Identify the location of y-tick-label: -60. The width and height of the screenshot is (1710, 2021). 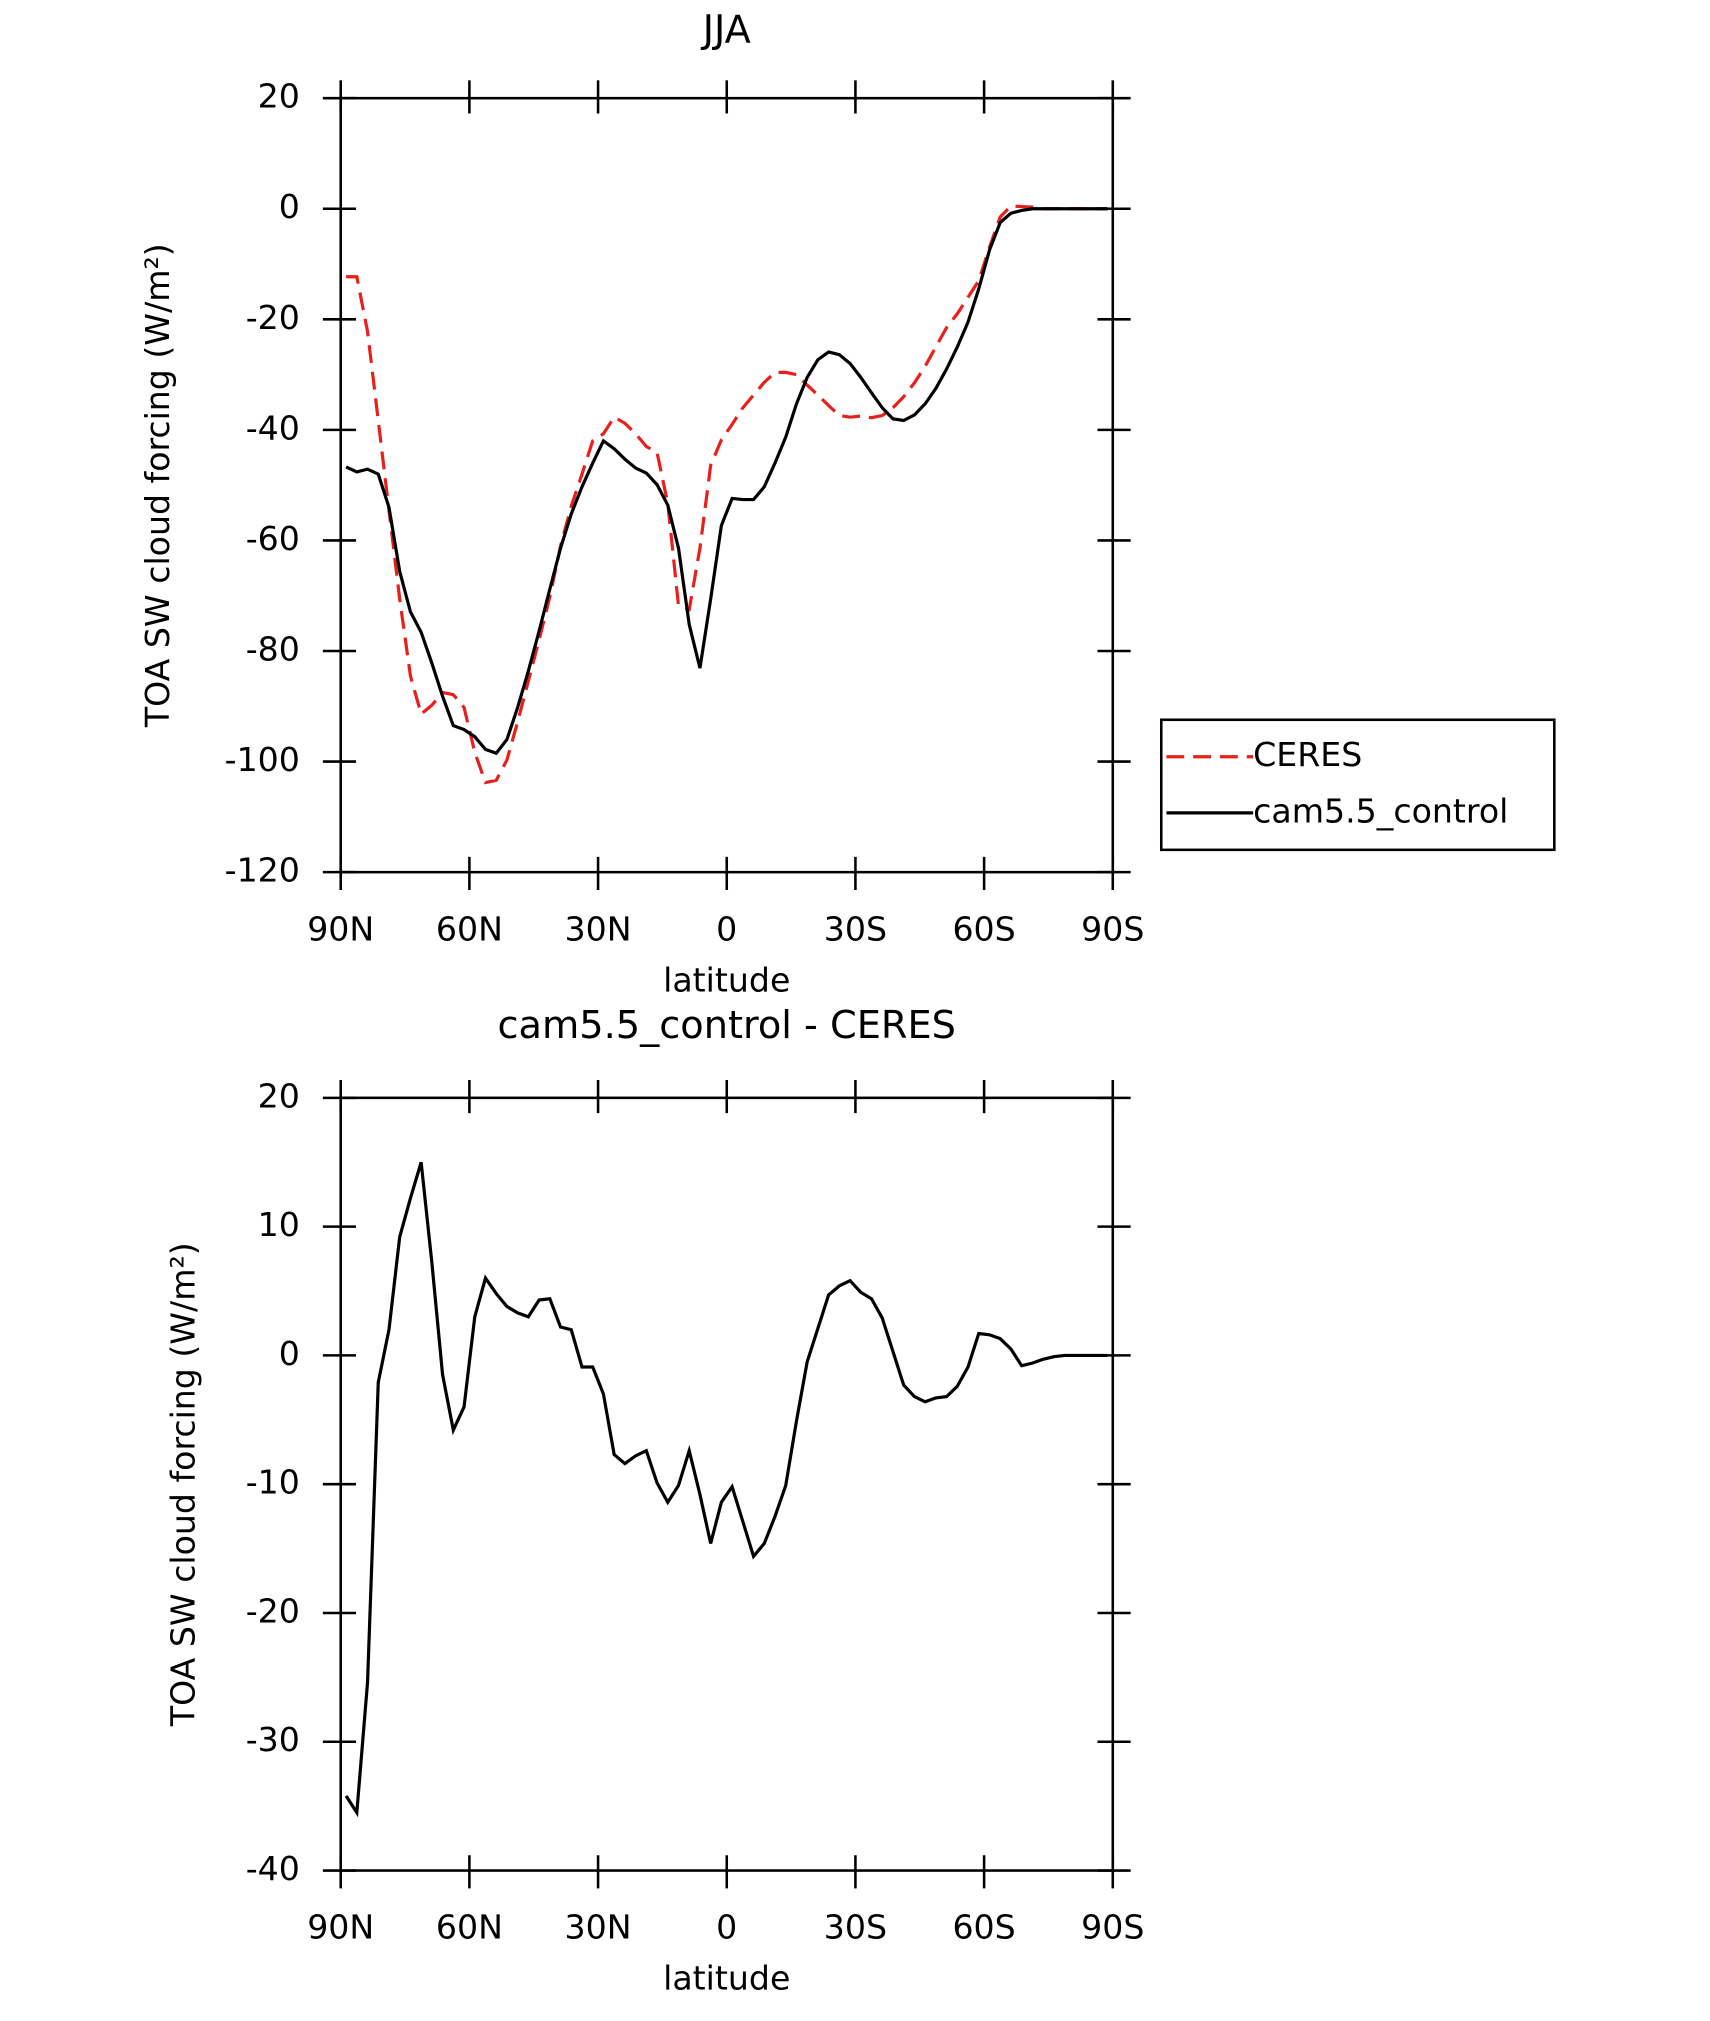
(273, 538).